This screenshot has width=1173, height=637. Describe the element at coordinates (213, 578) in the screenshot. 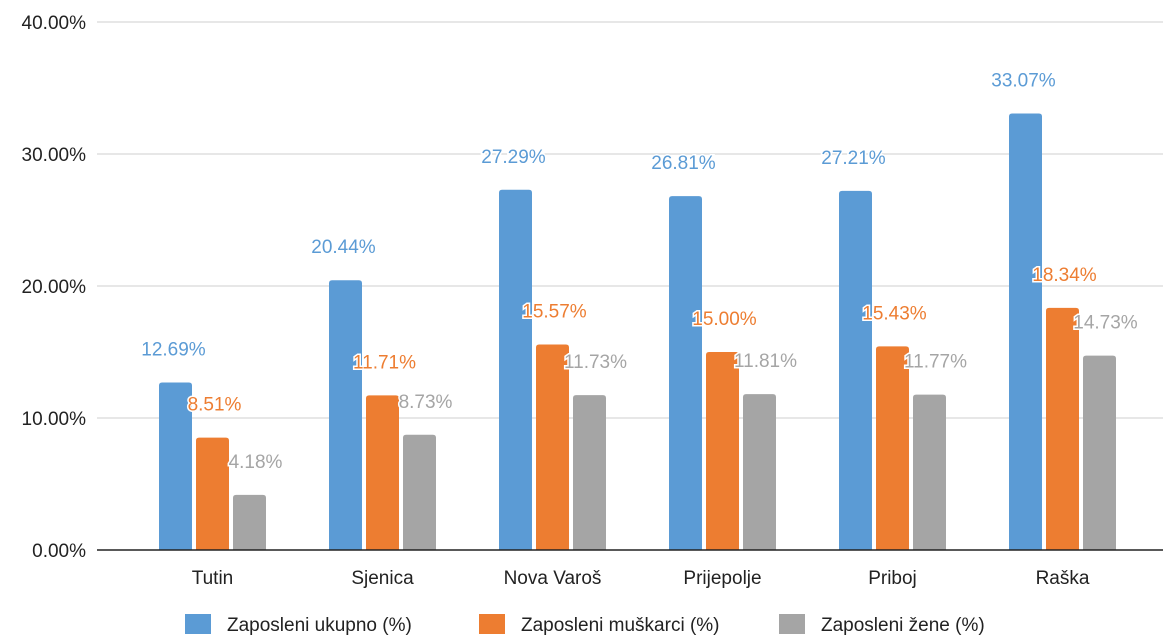

I see `x-category-label: Tutin` at that location.